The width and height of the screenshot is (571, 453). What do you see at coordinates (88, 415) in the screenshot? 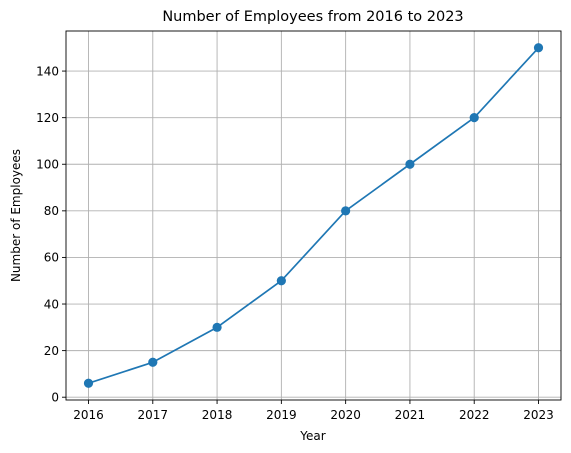
I see `x-tick-label: 2016` at bounding box center [88, 415].